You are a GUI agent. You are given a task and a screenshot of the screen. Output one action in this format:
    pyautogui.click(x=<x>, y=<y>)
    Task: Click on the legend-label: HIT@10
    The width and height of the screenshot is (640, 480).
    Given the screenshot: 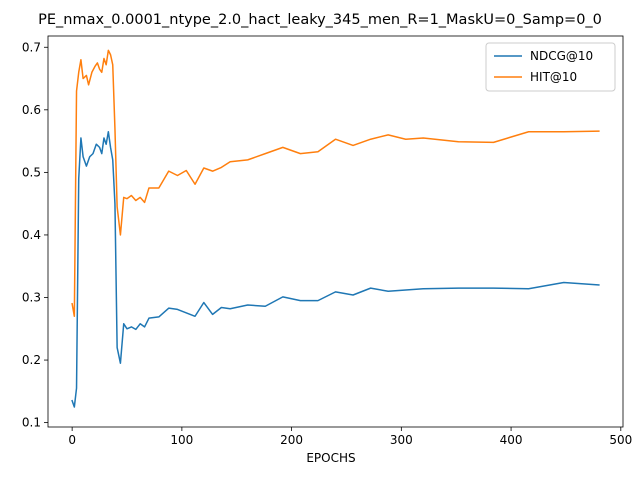 What is the action you would take?
    pyautogui.click(x=553, y=77)
    